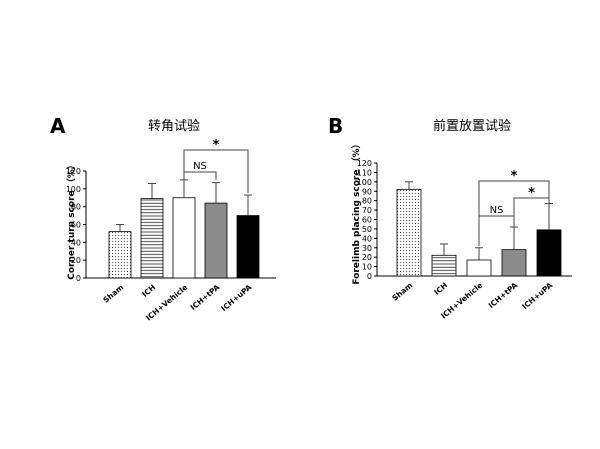 The width and height of the screenshot is (600, 449). What do you see at coordinates (71, 220) in the screenshot?
I see `panel-a-y-axis-label: Corner turn score （%）` at bounding box center [71, 220].